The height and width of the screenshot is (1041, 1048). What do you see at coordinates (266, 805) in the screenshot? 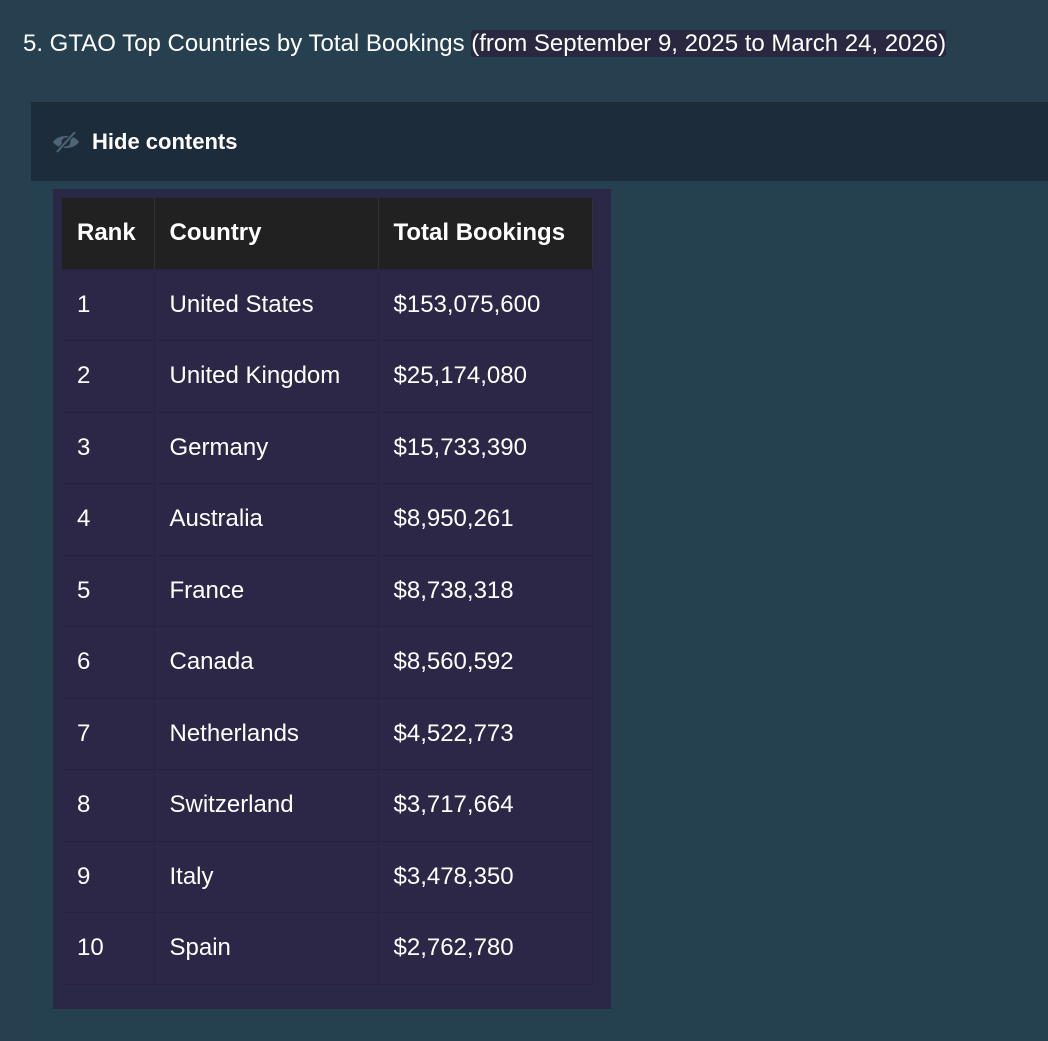
I see `country-cell: Switzerland` at bounding box center [266, 805].